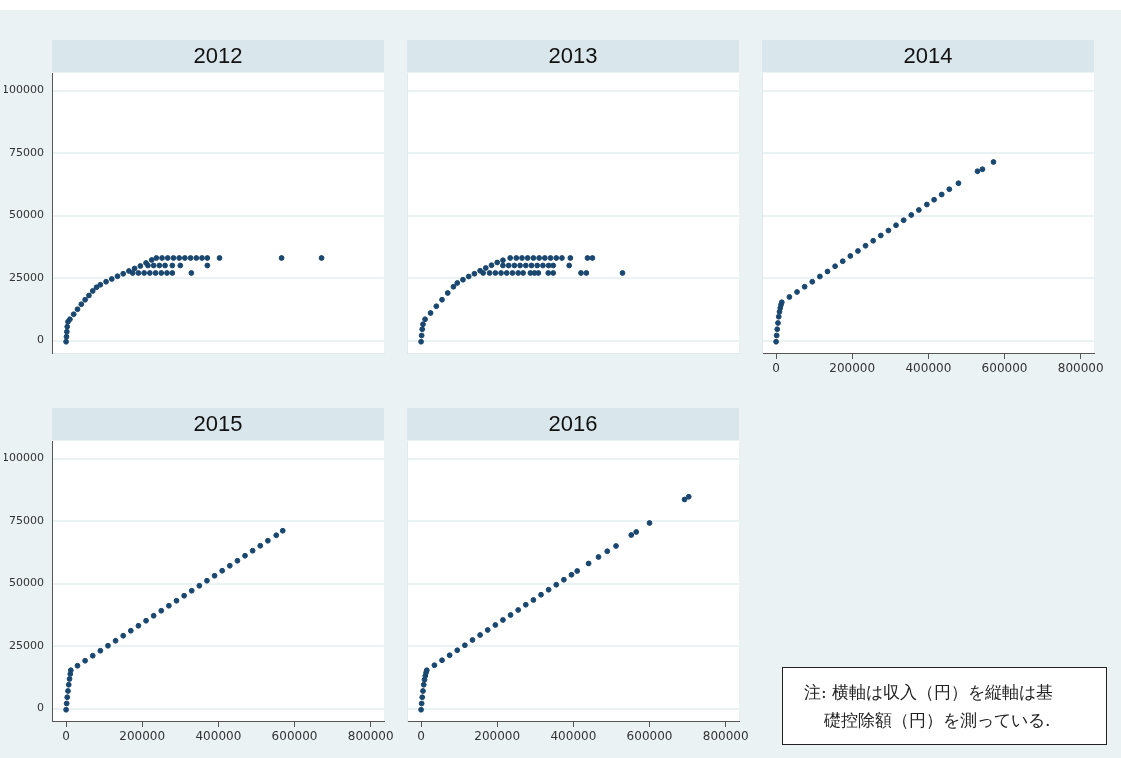 The height and width of the screenshot is (758, 1121). What do you see at coordinates (218, 56) in the screenshot?
I see `chart-title: 2012` at bounding box center [218, 56].